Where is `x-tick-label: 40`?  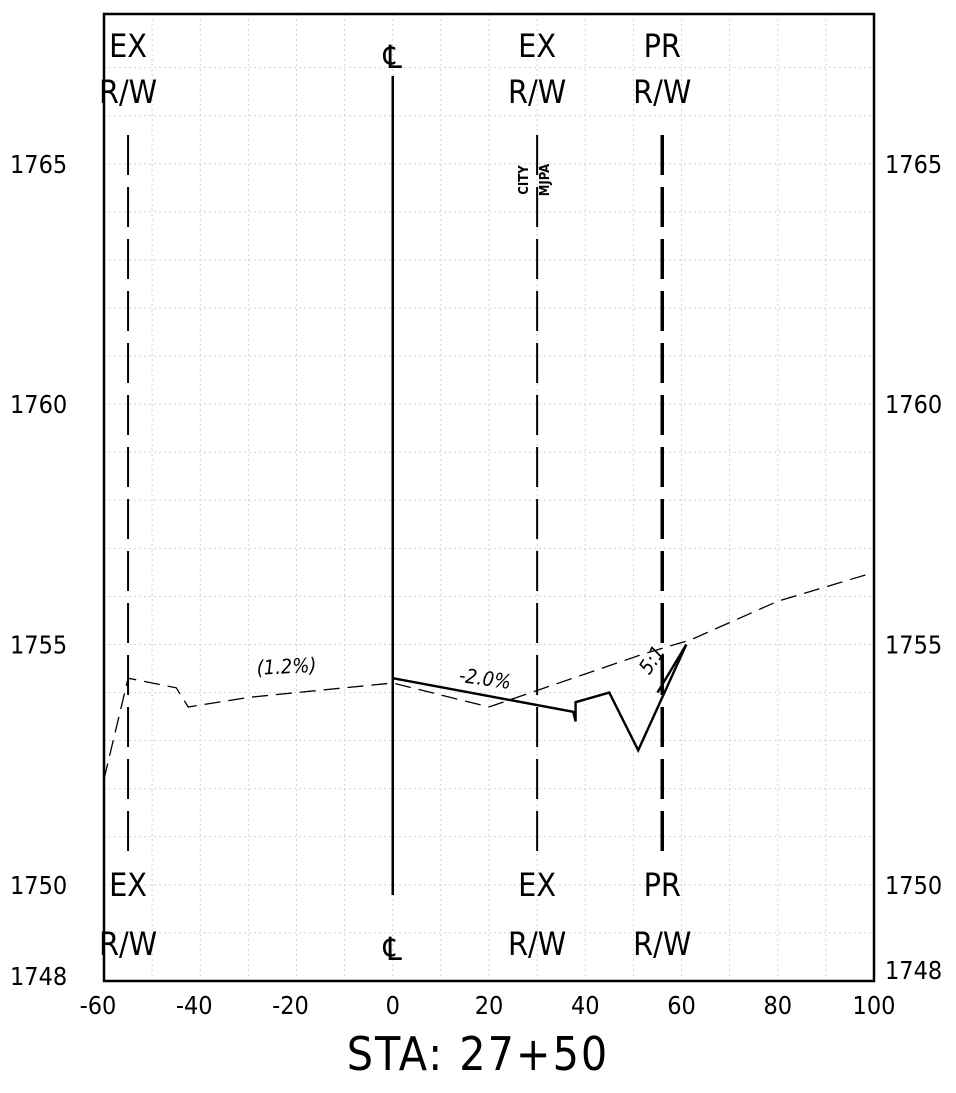 x-tick-label: 40 is located at coordinates (585, 1005).